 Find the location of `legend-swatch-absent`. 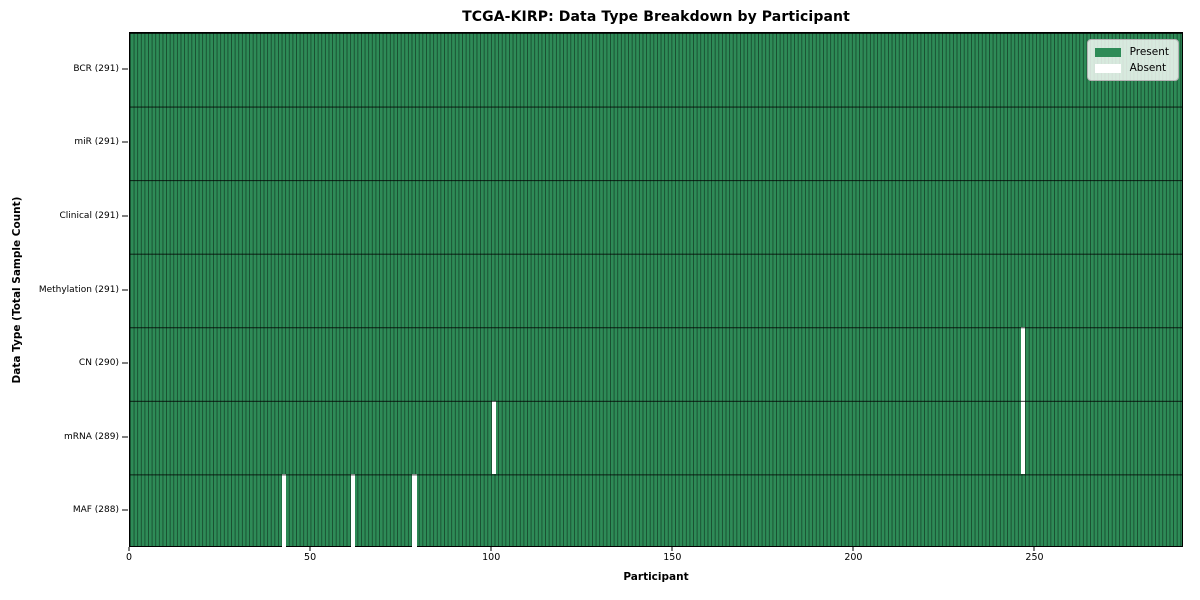

legend-swatch-absent is located at coordinates (1107, 68).